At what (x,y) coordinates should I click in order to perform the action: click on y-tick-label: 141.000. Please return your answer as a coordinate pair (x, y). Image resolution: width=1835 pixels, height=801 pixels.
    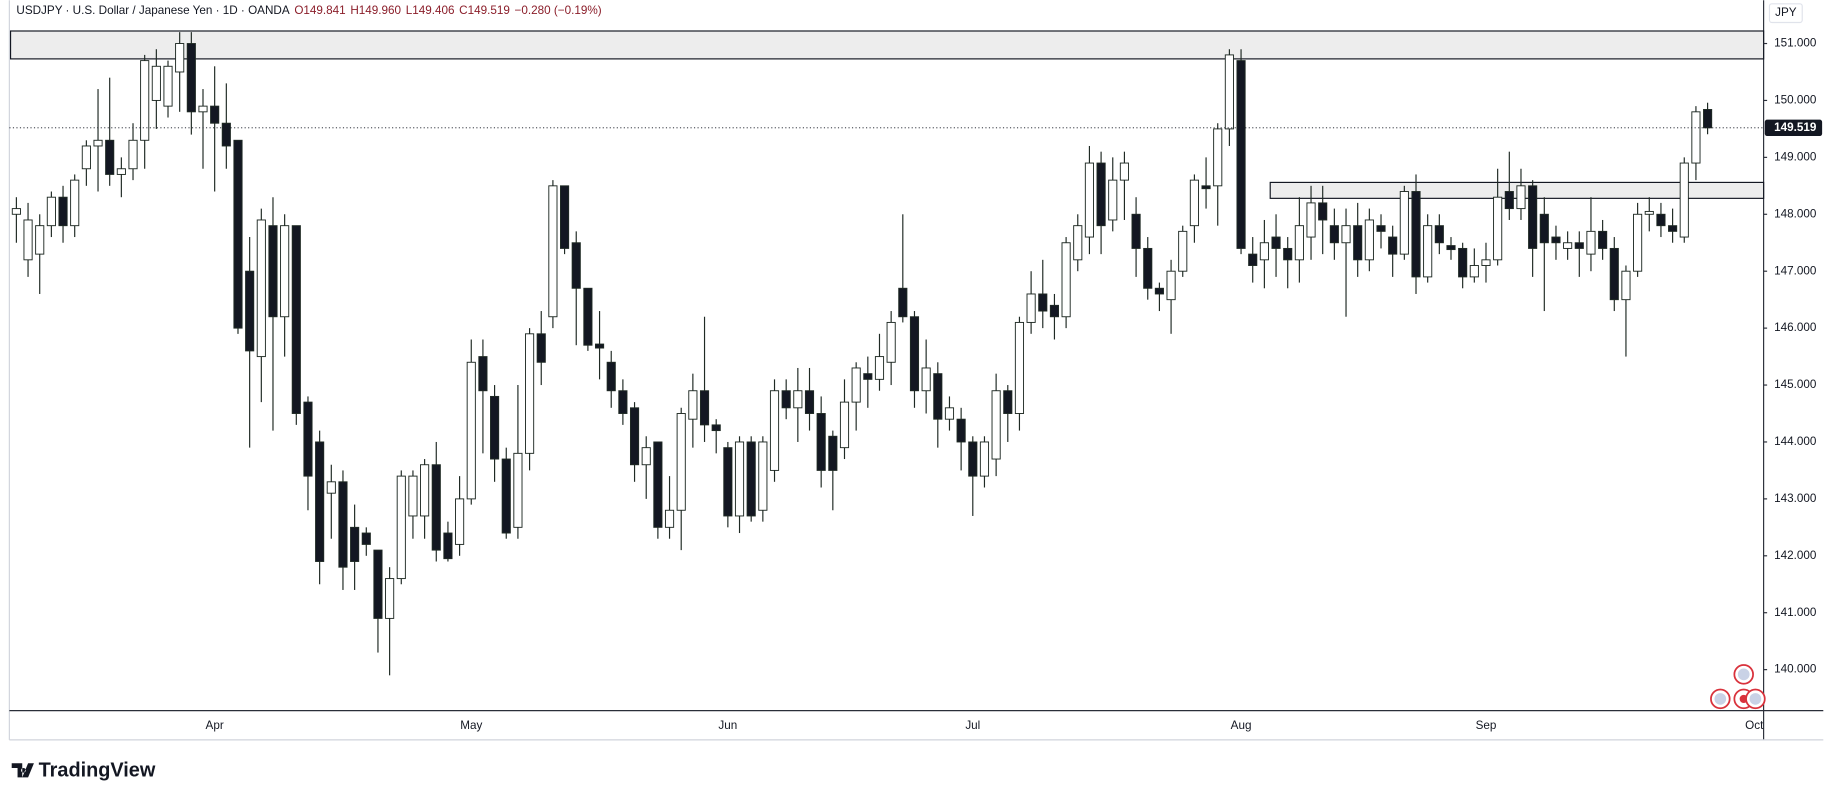
    Looking at the image, I should click on (1795, 612).